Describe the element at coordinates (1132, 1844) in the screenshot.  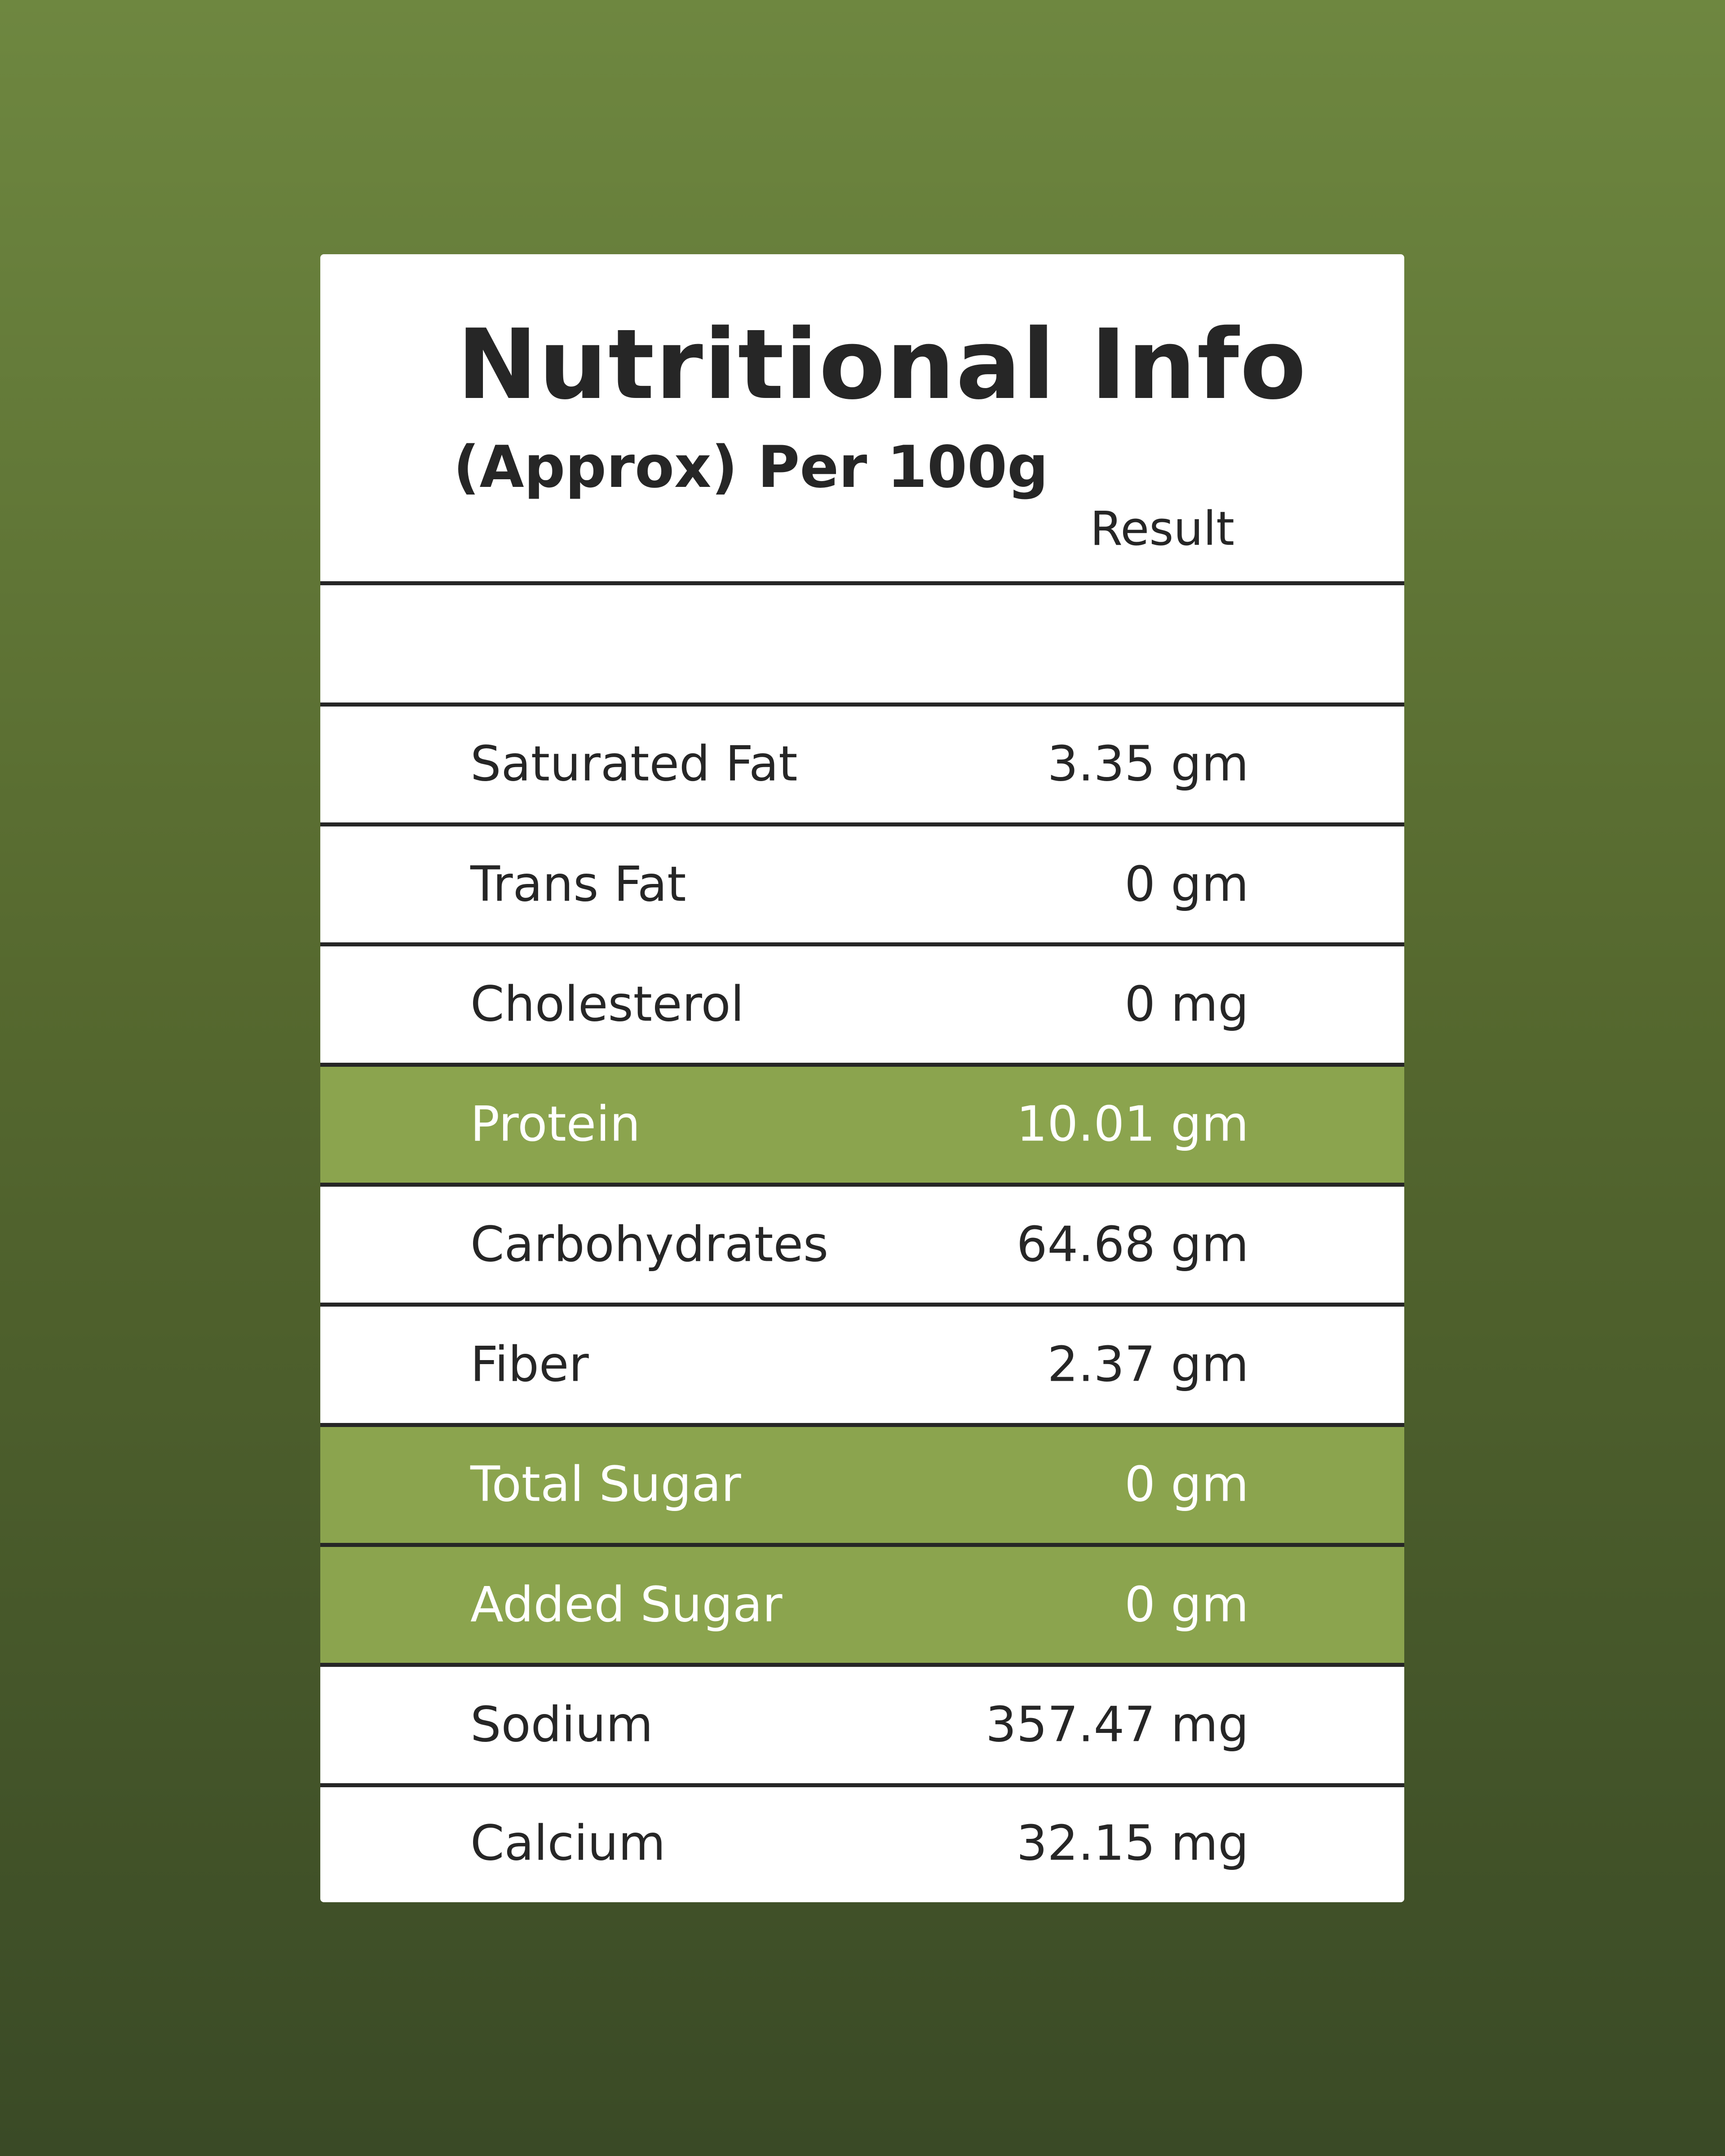
I see `nutrient-value: 32.15 mg` at that location.